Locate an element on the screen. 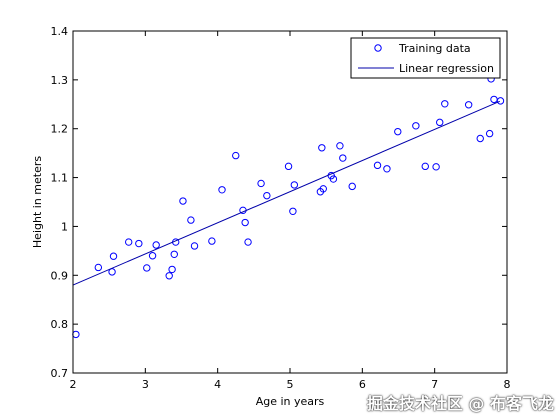 The height and width of the screenshot is (420, 560). y-tick-label: 0.7 is located at coordinates (60, 373).